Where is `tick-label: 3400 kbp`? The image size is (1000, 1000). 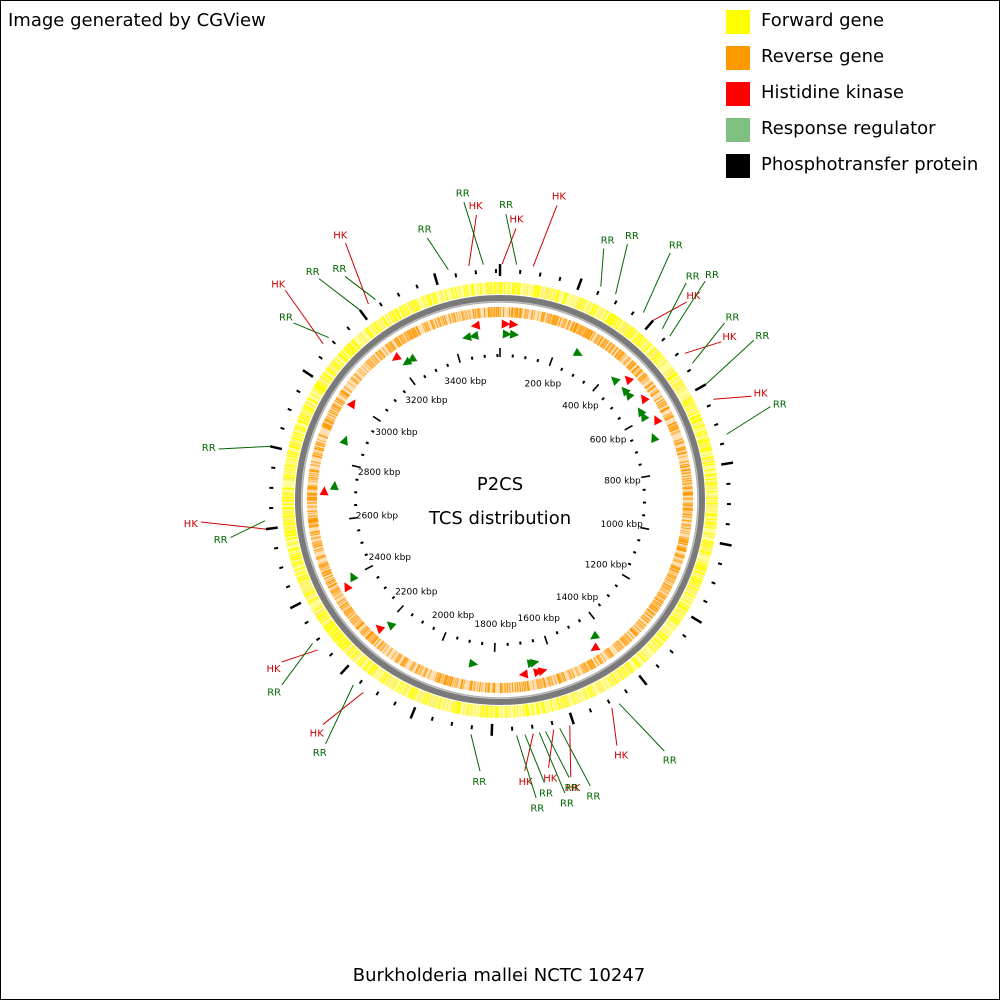
tick-label: 3400 kbp is located at coordinates (465, 382).